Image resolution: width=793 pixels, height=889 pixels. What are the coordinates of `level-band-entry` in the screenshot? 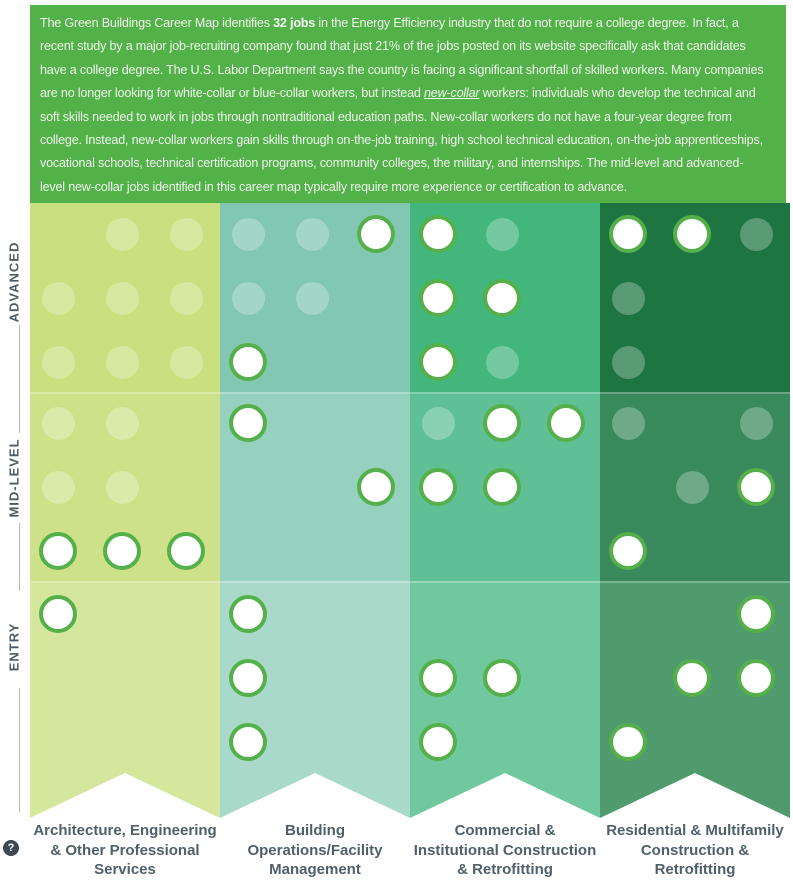 It's located at (505, 699).